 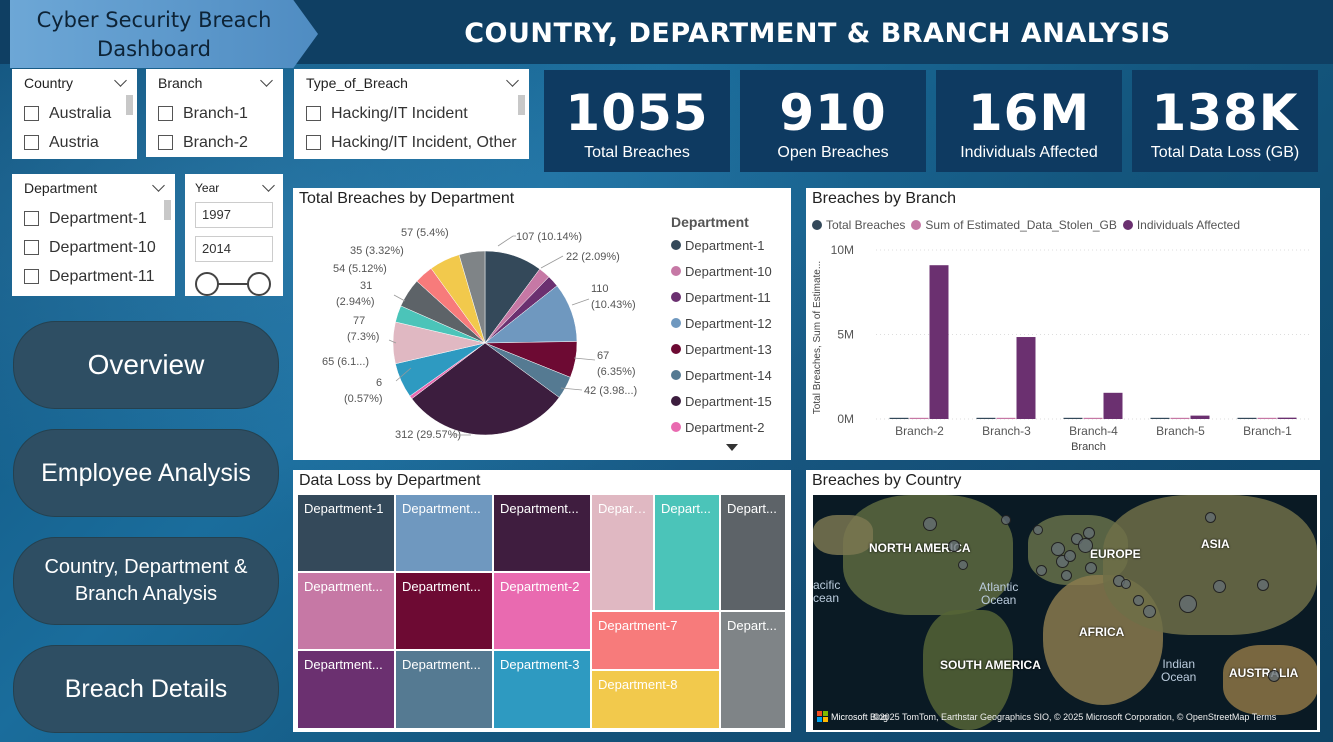 I want to click on bar-legend-item: Individuals Affected, so click(x=1181, y=225).